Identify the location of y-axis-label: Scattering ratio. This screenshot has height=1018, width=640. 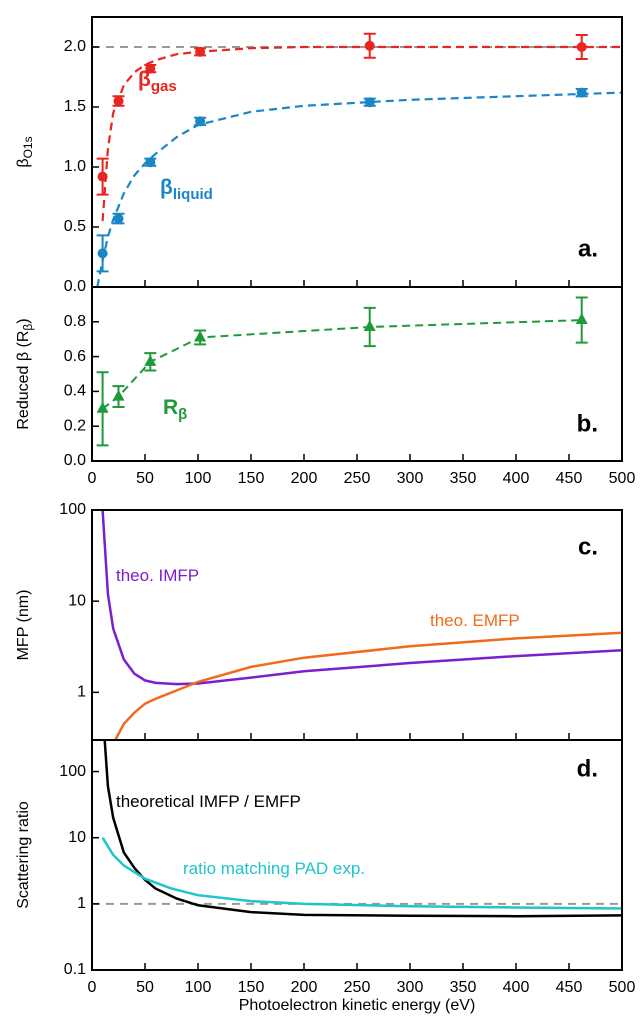
(23, 855).